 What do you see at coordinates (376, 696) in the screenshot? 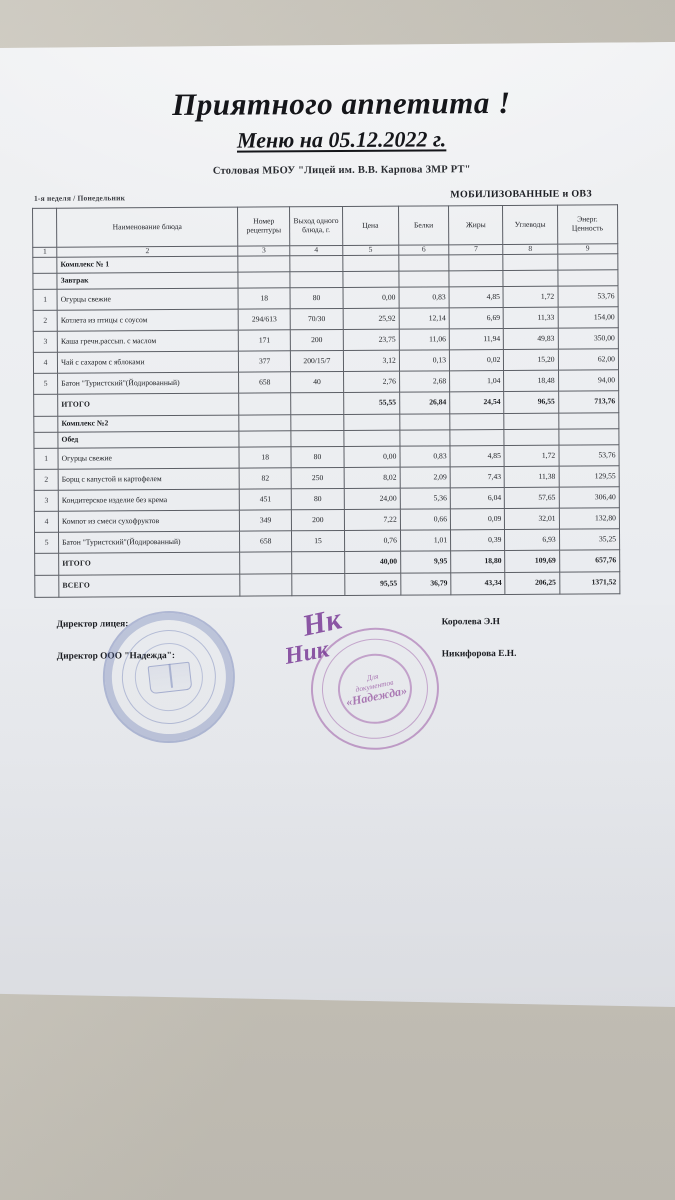
I see `stamp-line-3: «Надежда»` at bounding box center [376, 696].